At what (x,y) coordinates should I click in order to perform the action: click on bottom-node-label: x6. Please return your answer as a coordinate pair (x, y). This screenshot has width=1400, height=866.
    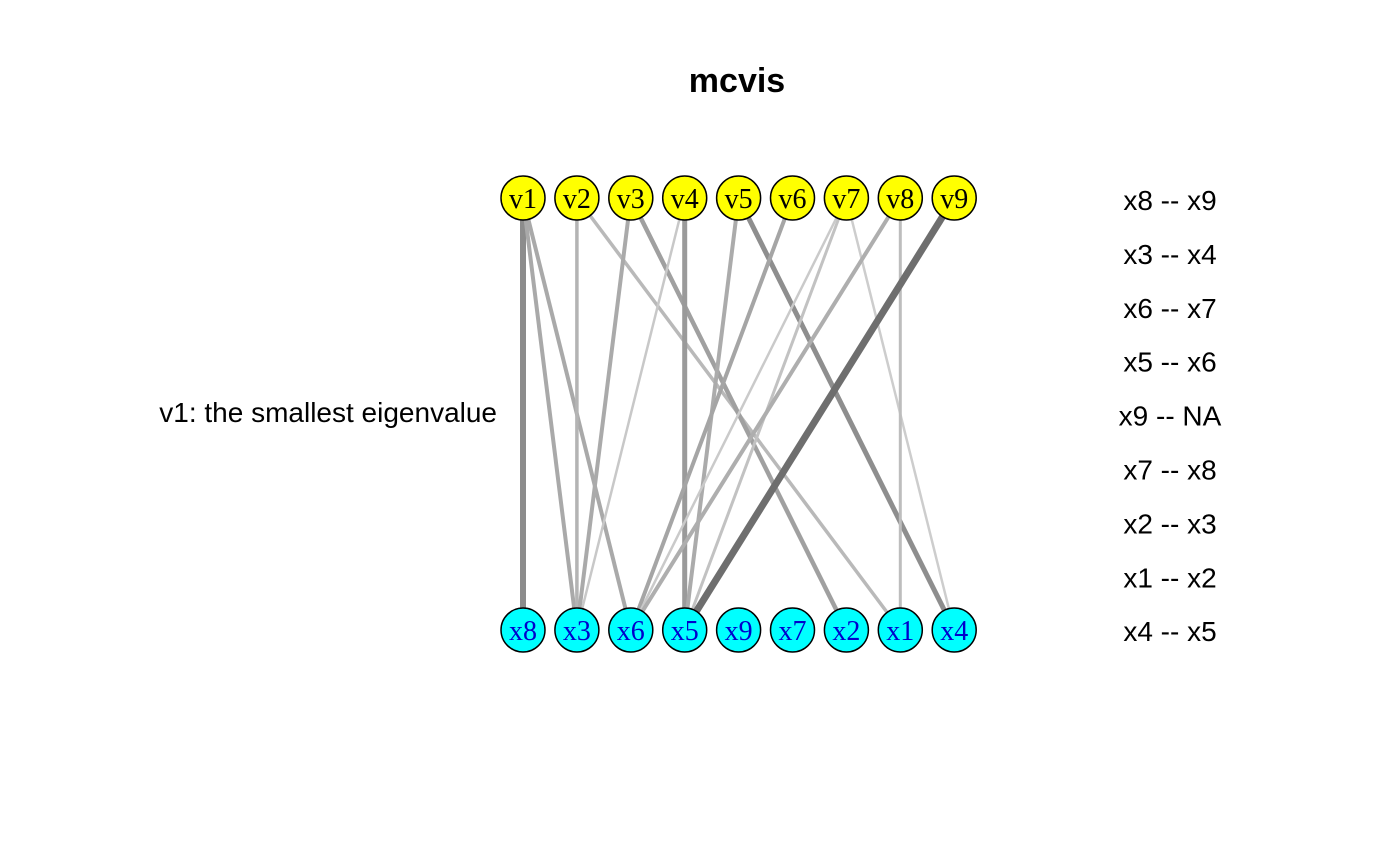
    Looking at the image, I should click on (631, 631).